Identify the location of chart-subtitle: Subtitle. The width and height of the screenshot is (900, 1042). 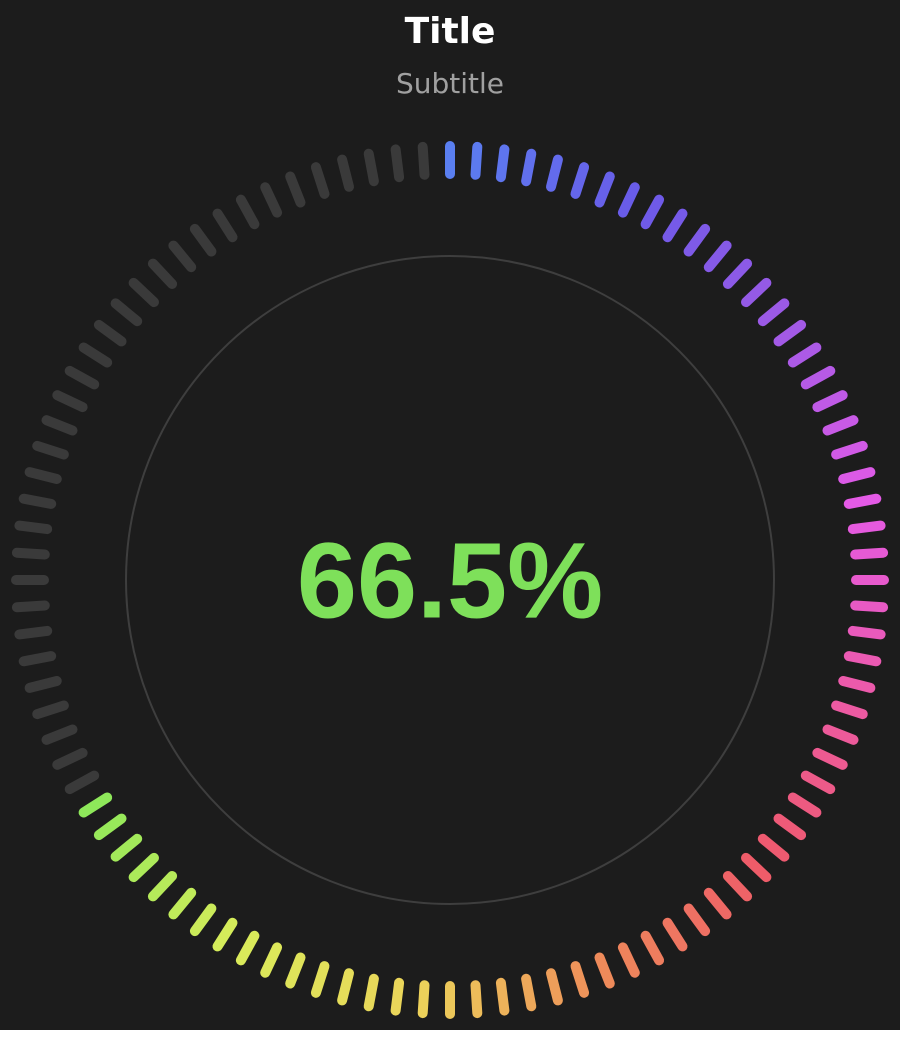
(450, 83).